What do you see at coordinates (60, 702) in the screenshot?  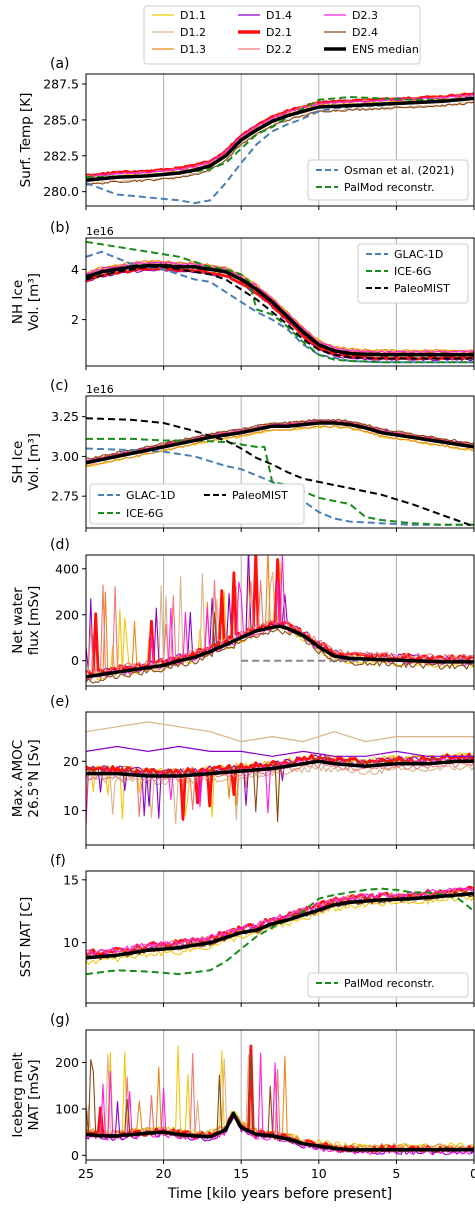 I see `panel-label: (e)` at bounding box center [60, 702].